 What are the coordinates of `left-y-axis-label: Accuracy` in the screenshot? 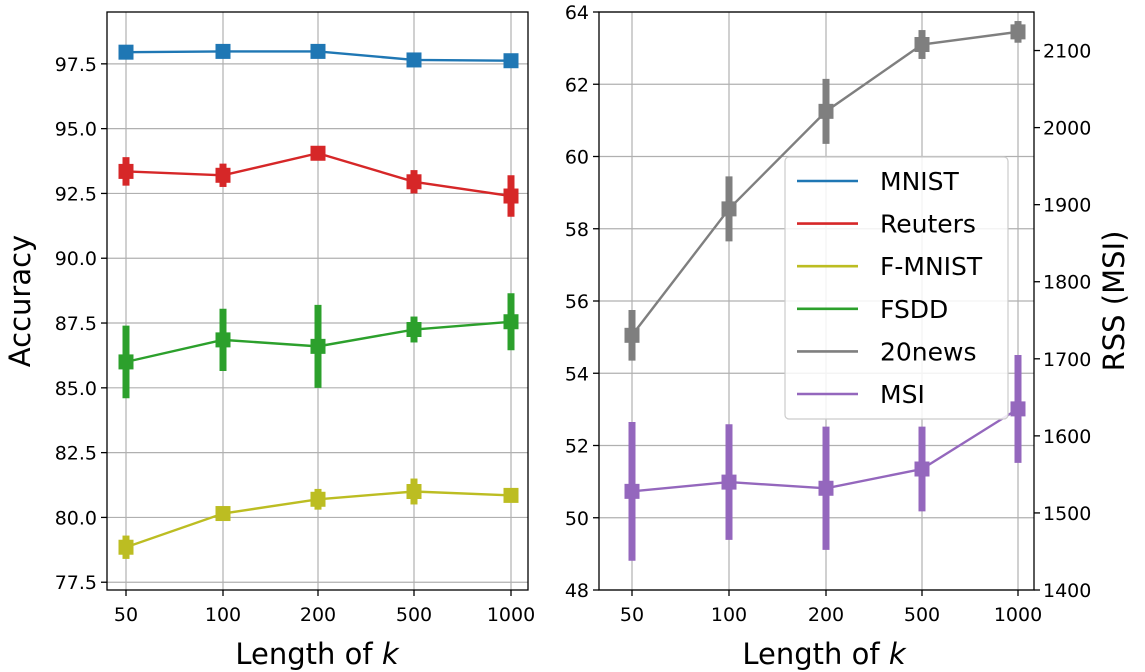 It's located at (20, 301).